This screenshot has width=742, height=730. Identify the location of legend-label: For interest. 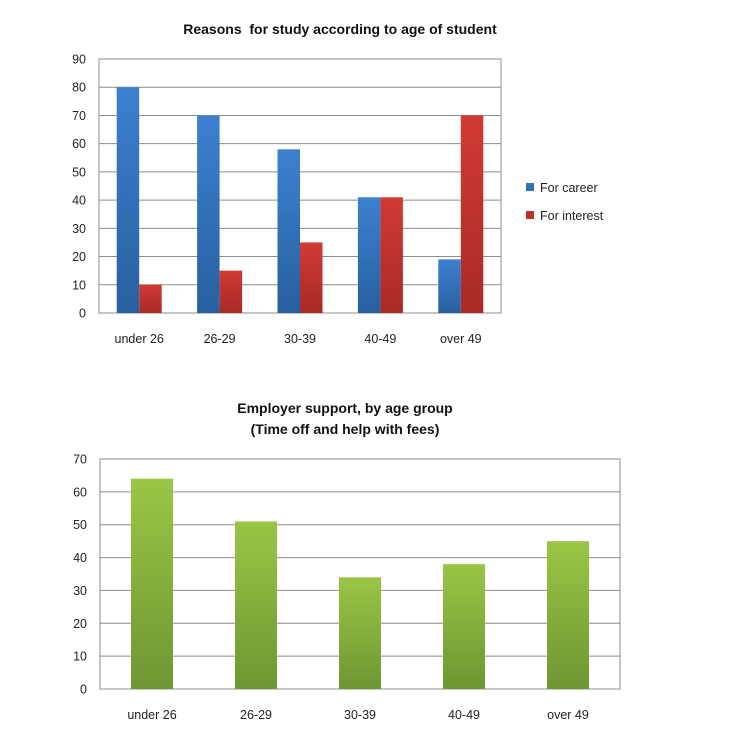
(572, 216).